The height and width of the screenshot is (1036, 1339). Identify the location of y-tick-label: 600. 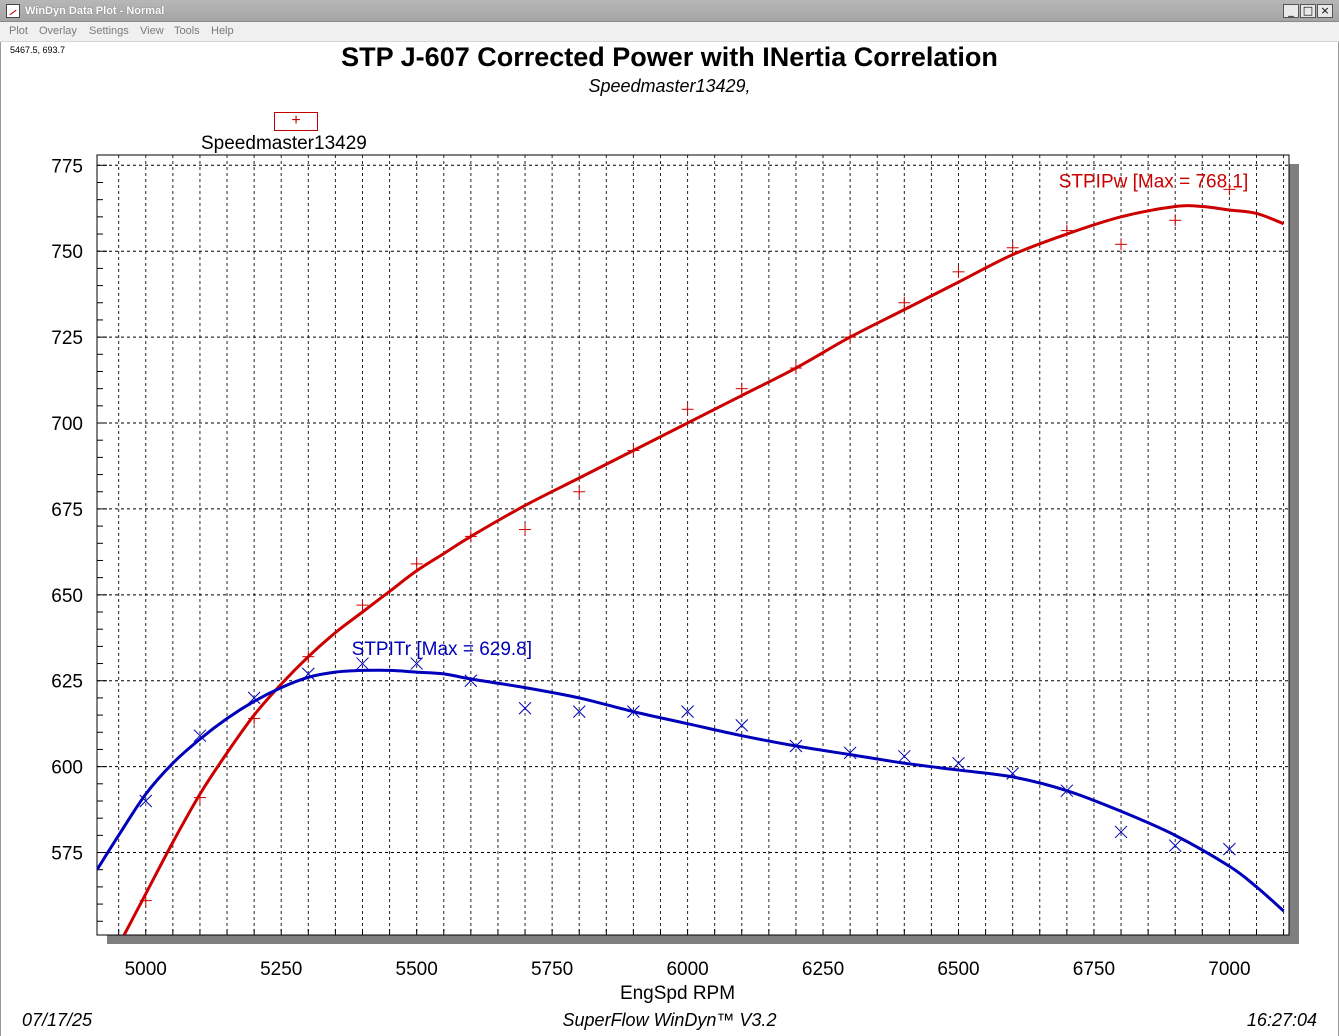
(67, 768).